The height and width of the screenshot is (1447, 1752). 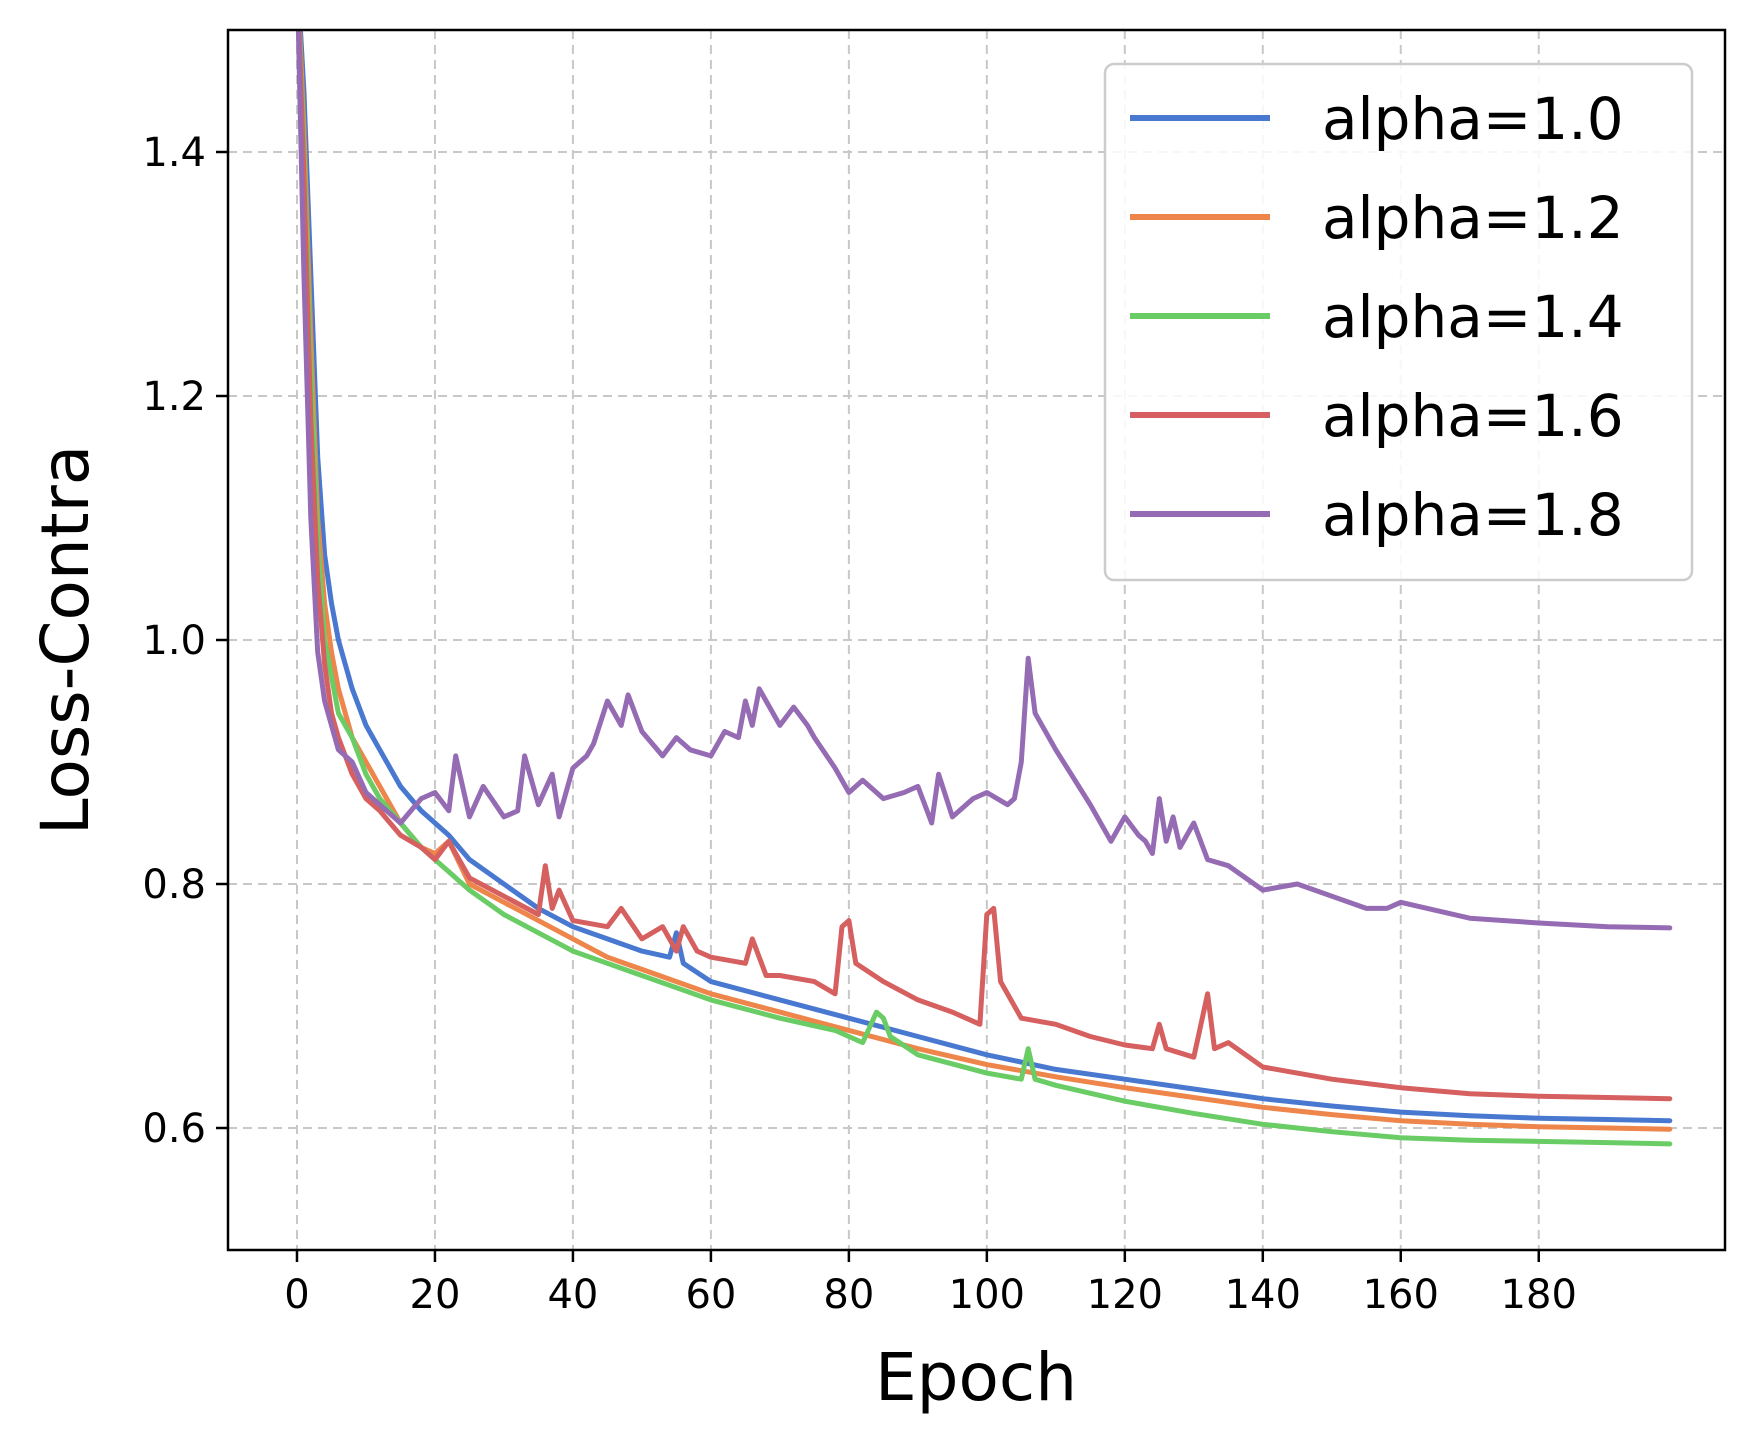 I want to click on x-tick-label: 120, so click(x=1125, y=1295).